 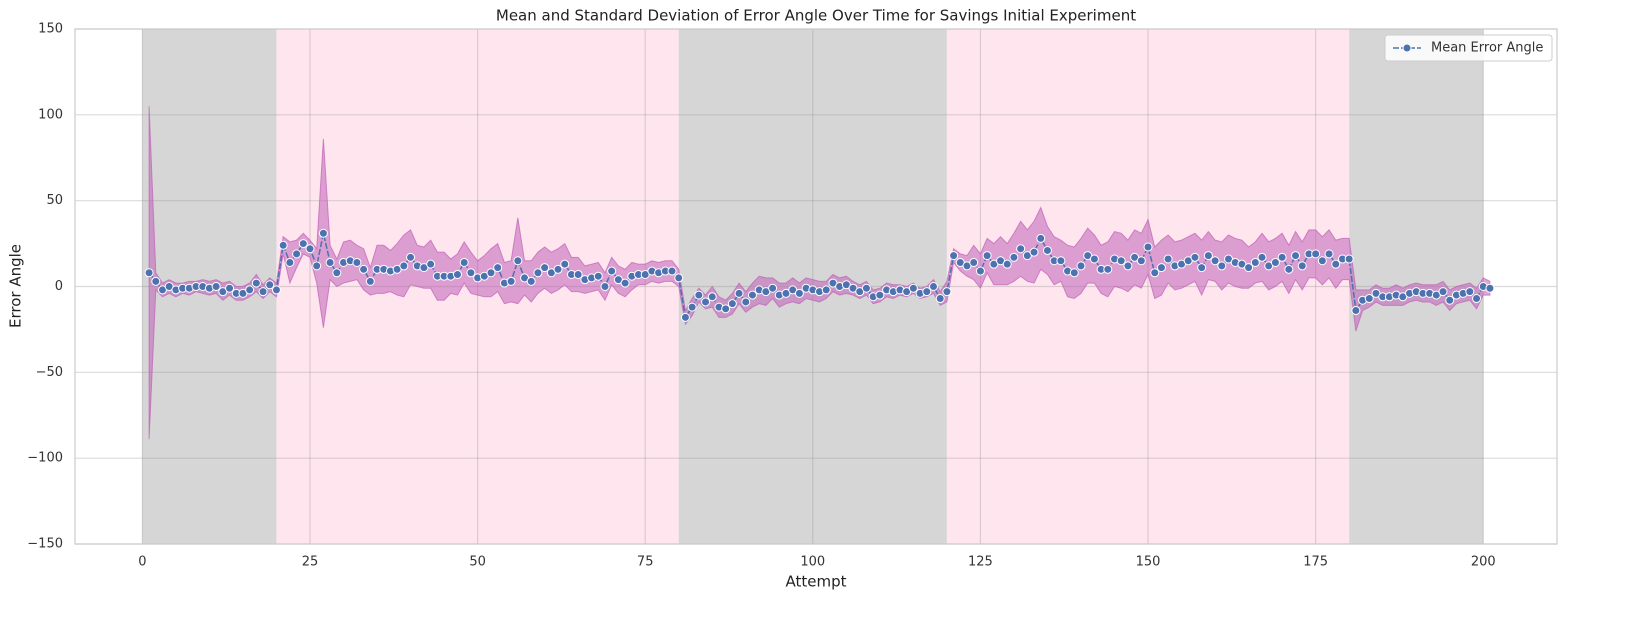 I want to click on y-axis-label: Error Angle, so click(x=16, y=286).